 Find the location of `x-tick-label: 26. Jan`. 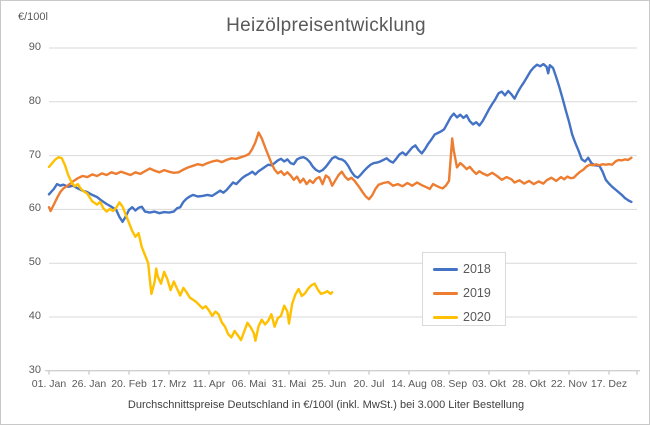

x-tick-label: 26. Jan is located at coordinates (89, 384).